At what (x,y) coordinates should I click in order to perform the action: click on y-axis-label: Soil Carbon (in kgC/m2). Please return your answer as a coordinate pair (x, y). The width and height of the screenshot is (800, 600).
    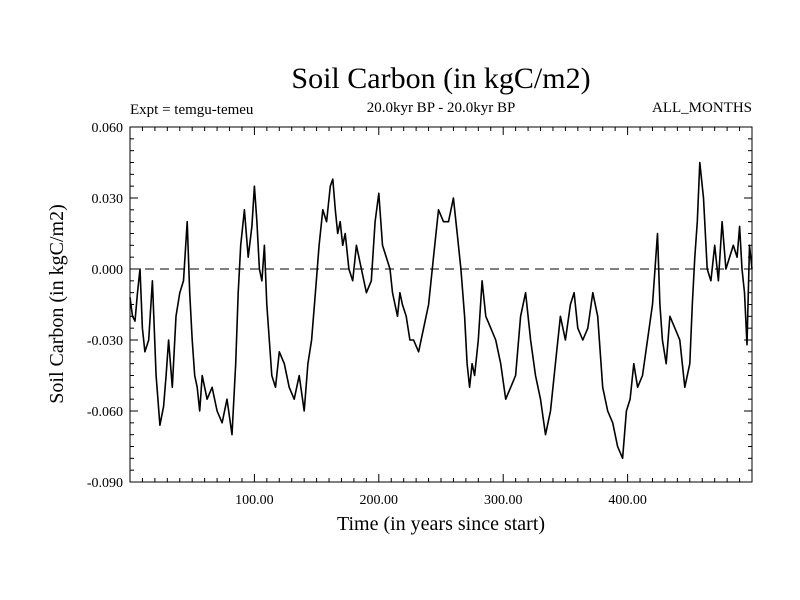
    Looking at the image, I should click on (57, 303).